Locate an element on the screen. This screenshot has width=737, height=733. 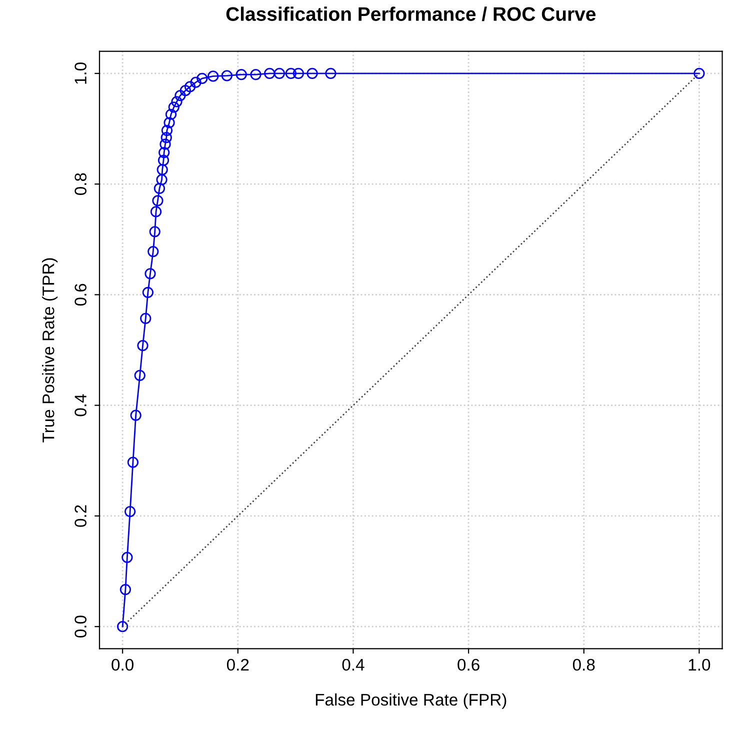
x-tick-label: 0.0 is located at coordinates (123, 664).